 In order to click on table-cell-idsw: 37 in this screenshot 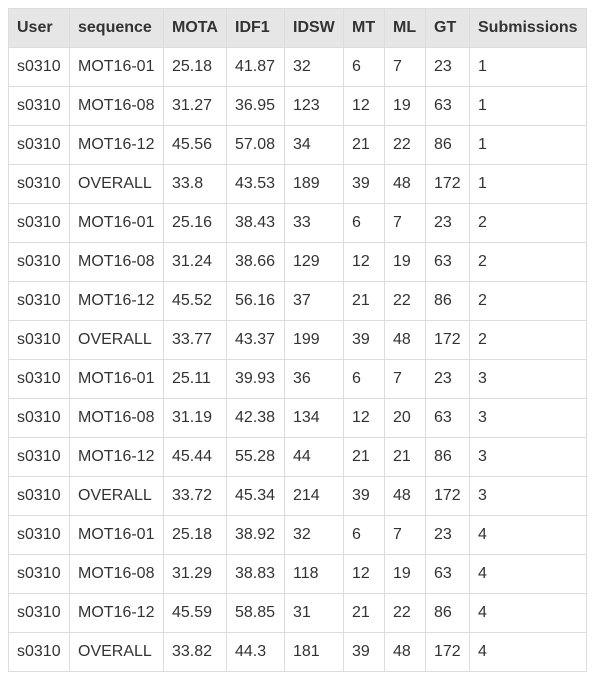, I will do `click(314, 301)`.